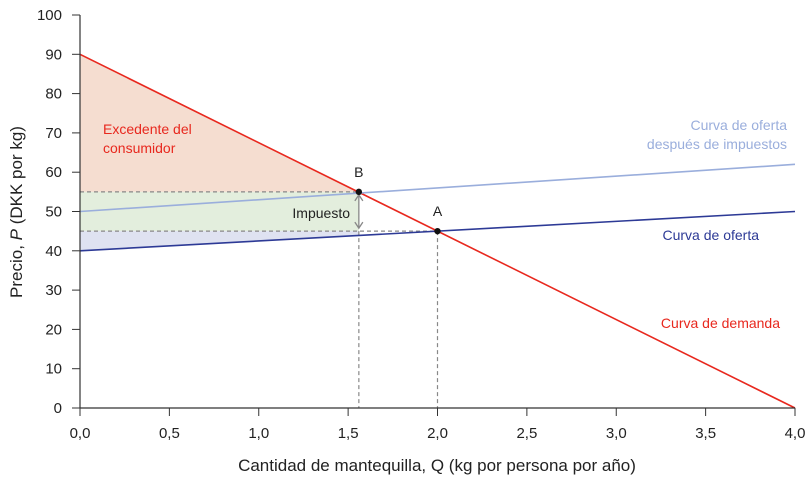 The image size is (810, 479). Describe the element at coordinates (16, 212) in the screenshot. I see `y-axis-title: Precio, P (DKK por kg)` at that location.